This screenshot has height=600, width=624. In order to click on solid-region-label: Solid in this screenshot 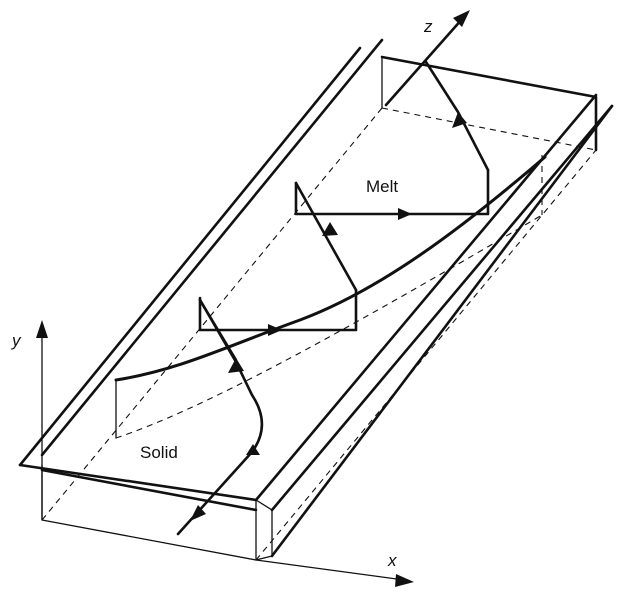, I will do `click(159, 452)`.